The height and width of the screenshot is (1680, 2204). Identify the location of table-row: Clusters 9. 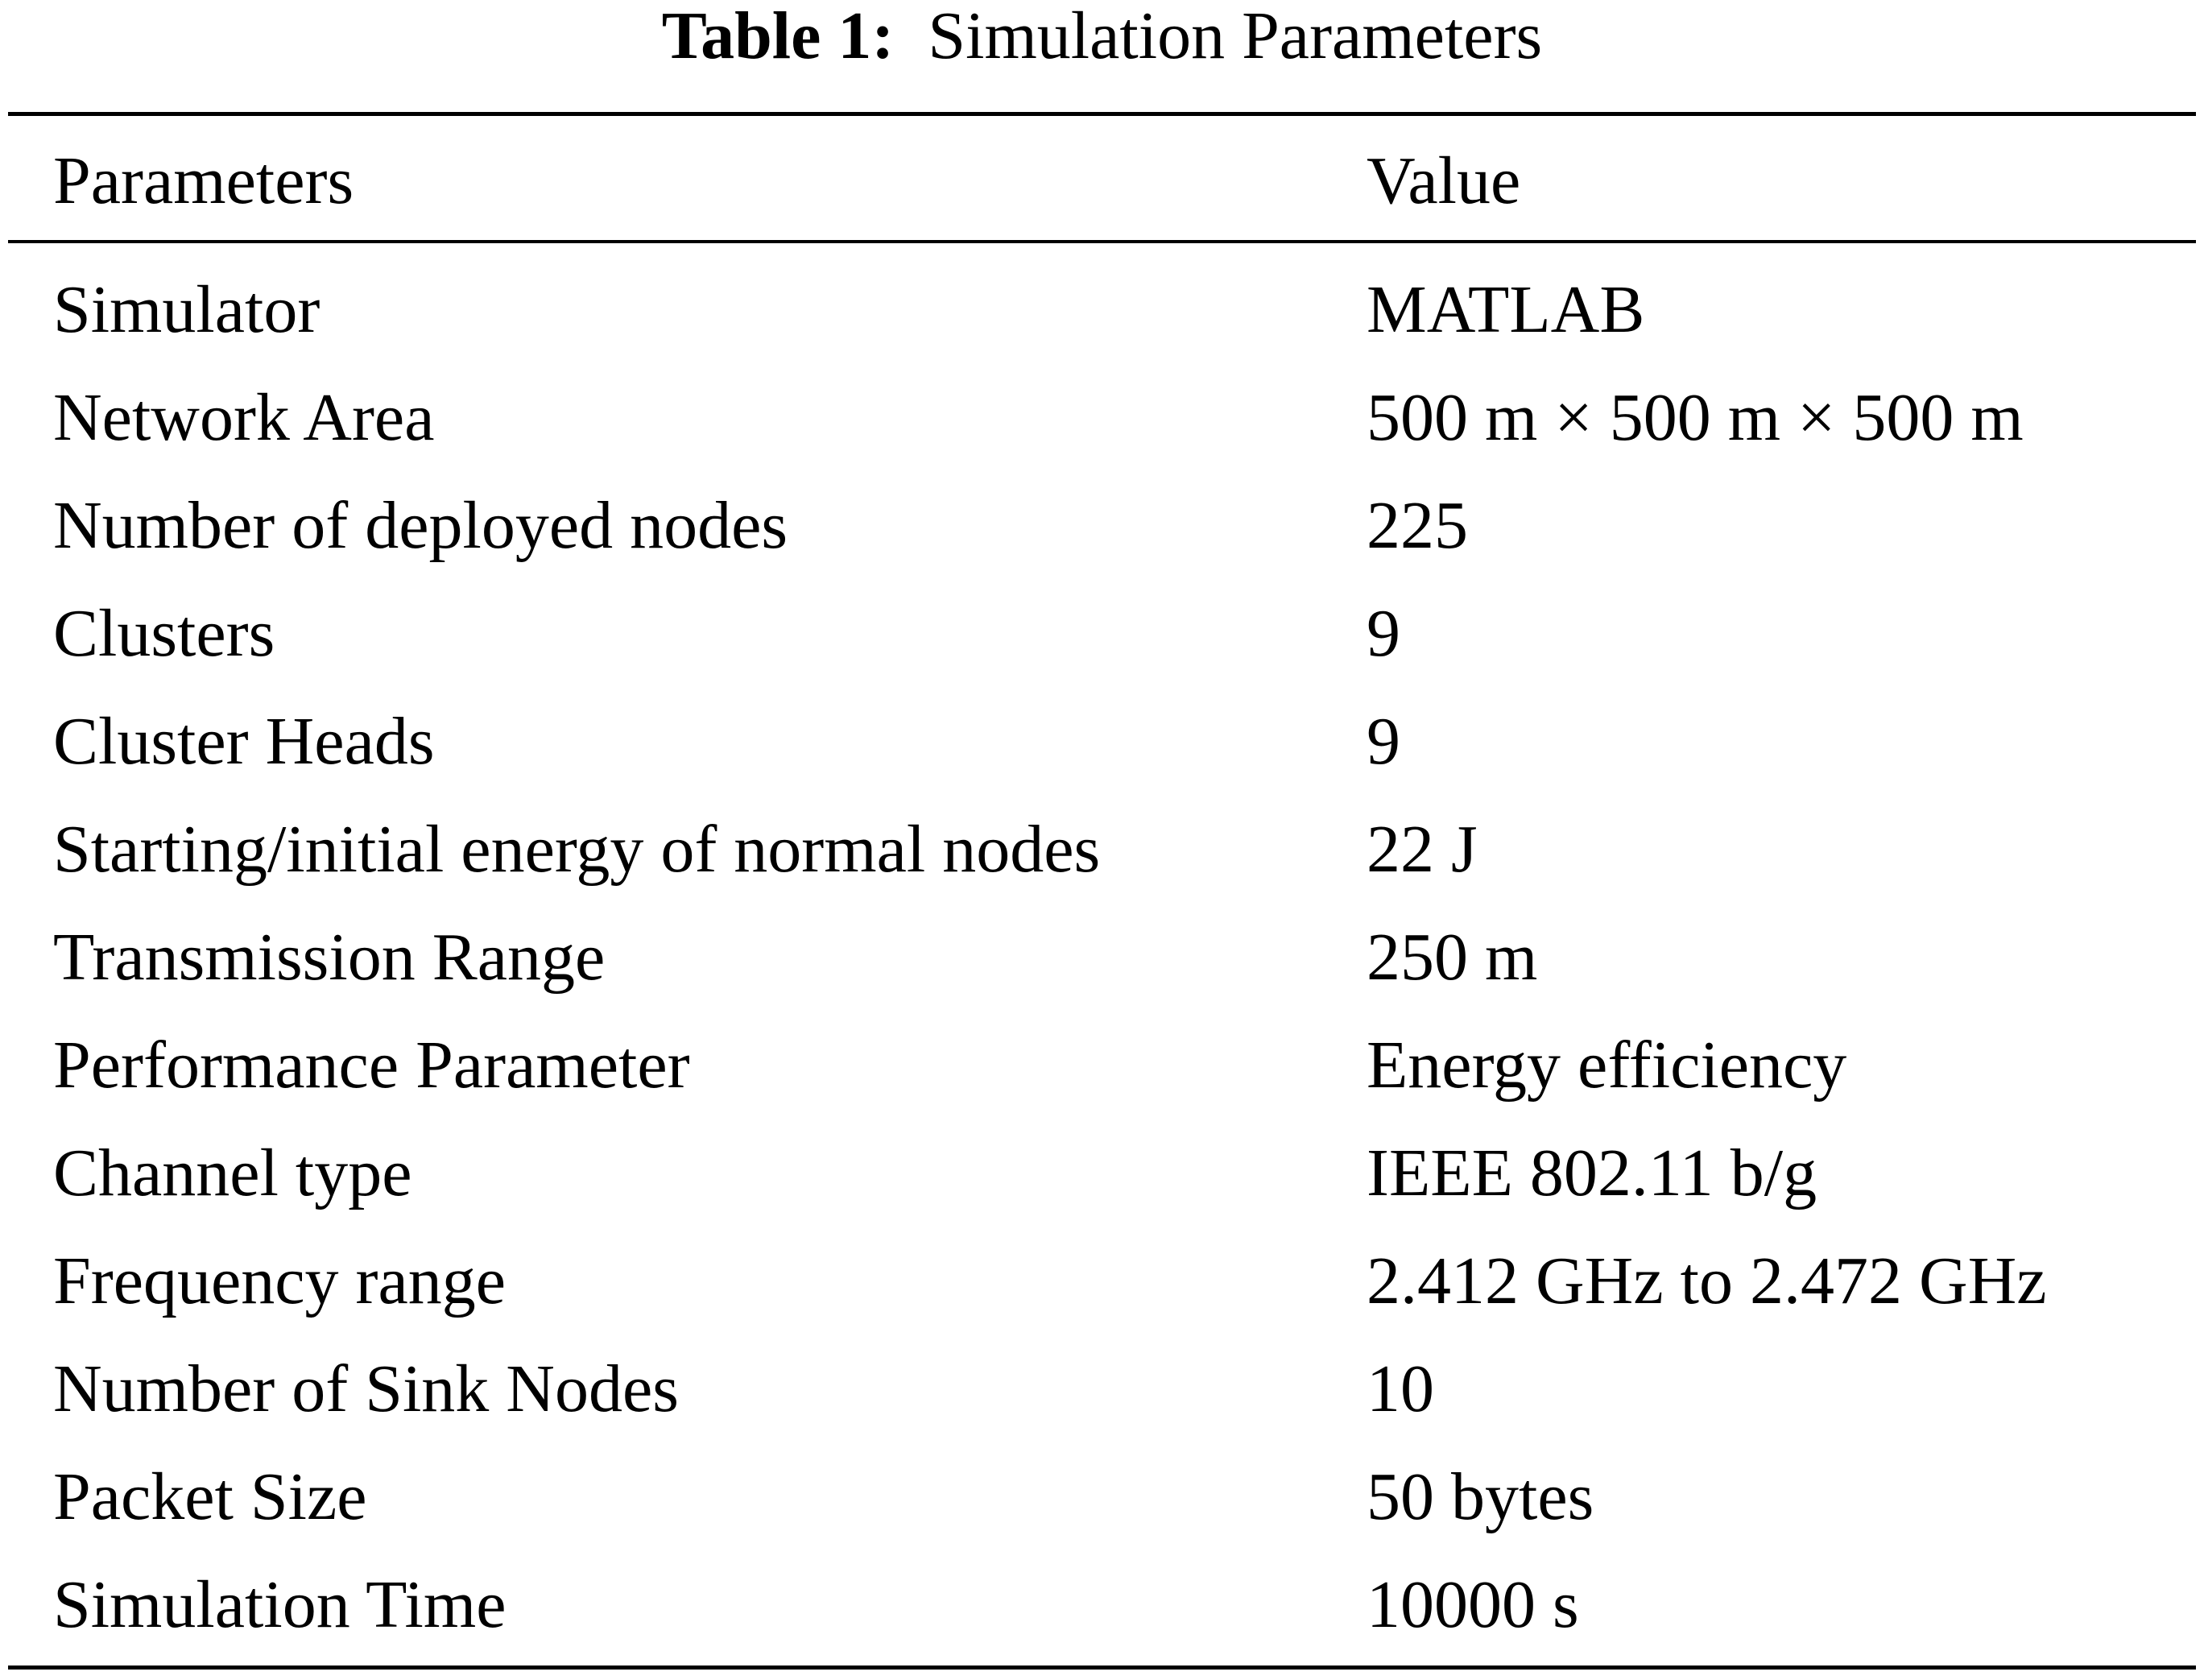
(1102, 634).